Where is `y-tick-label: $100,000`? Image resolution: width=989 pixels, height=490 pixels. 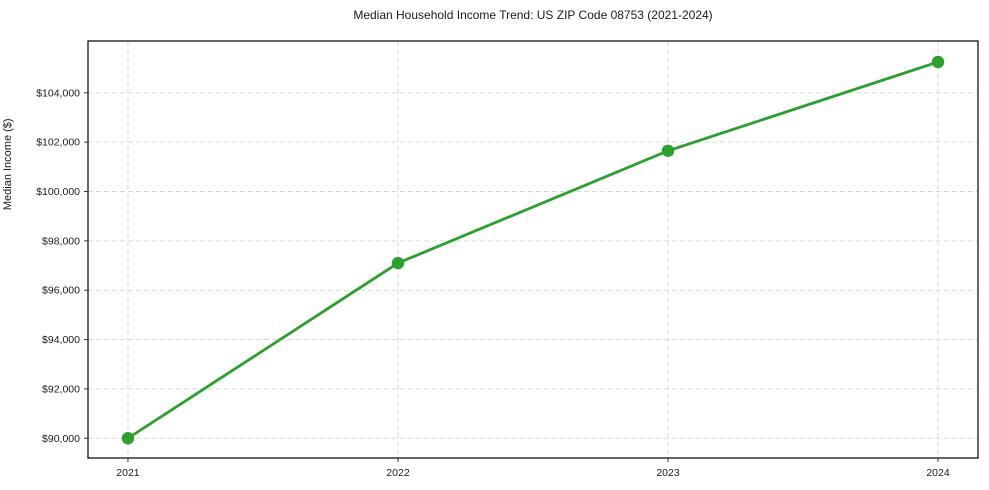
y-tick-label: $100,000 is located at coordinates (58, 192).